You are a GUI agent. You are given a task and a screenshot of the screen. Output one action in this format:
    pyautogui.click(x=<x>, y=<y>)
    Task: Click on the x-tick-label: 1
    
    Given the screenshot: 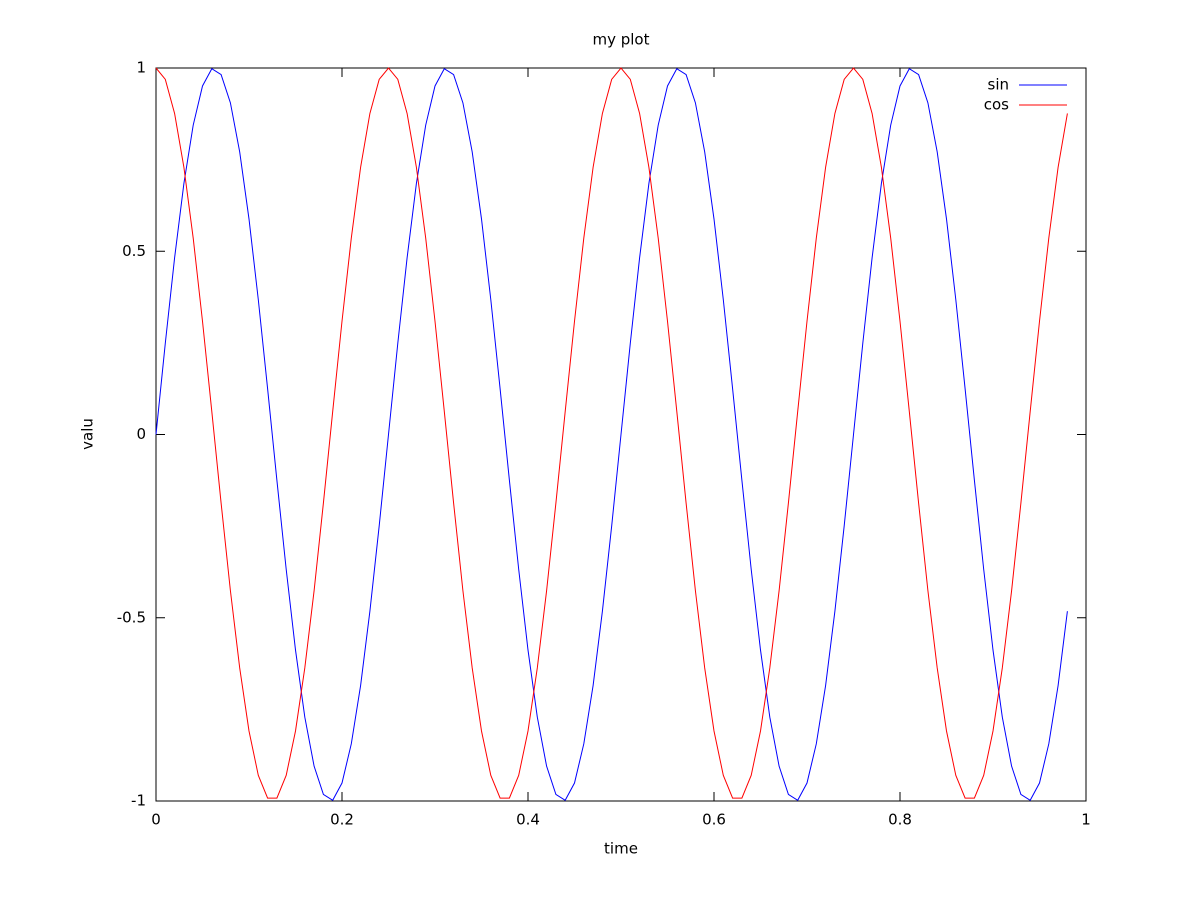 What is the action you would take?
    pyautogui.click(x=1086, y=820)
    